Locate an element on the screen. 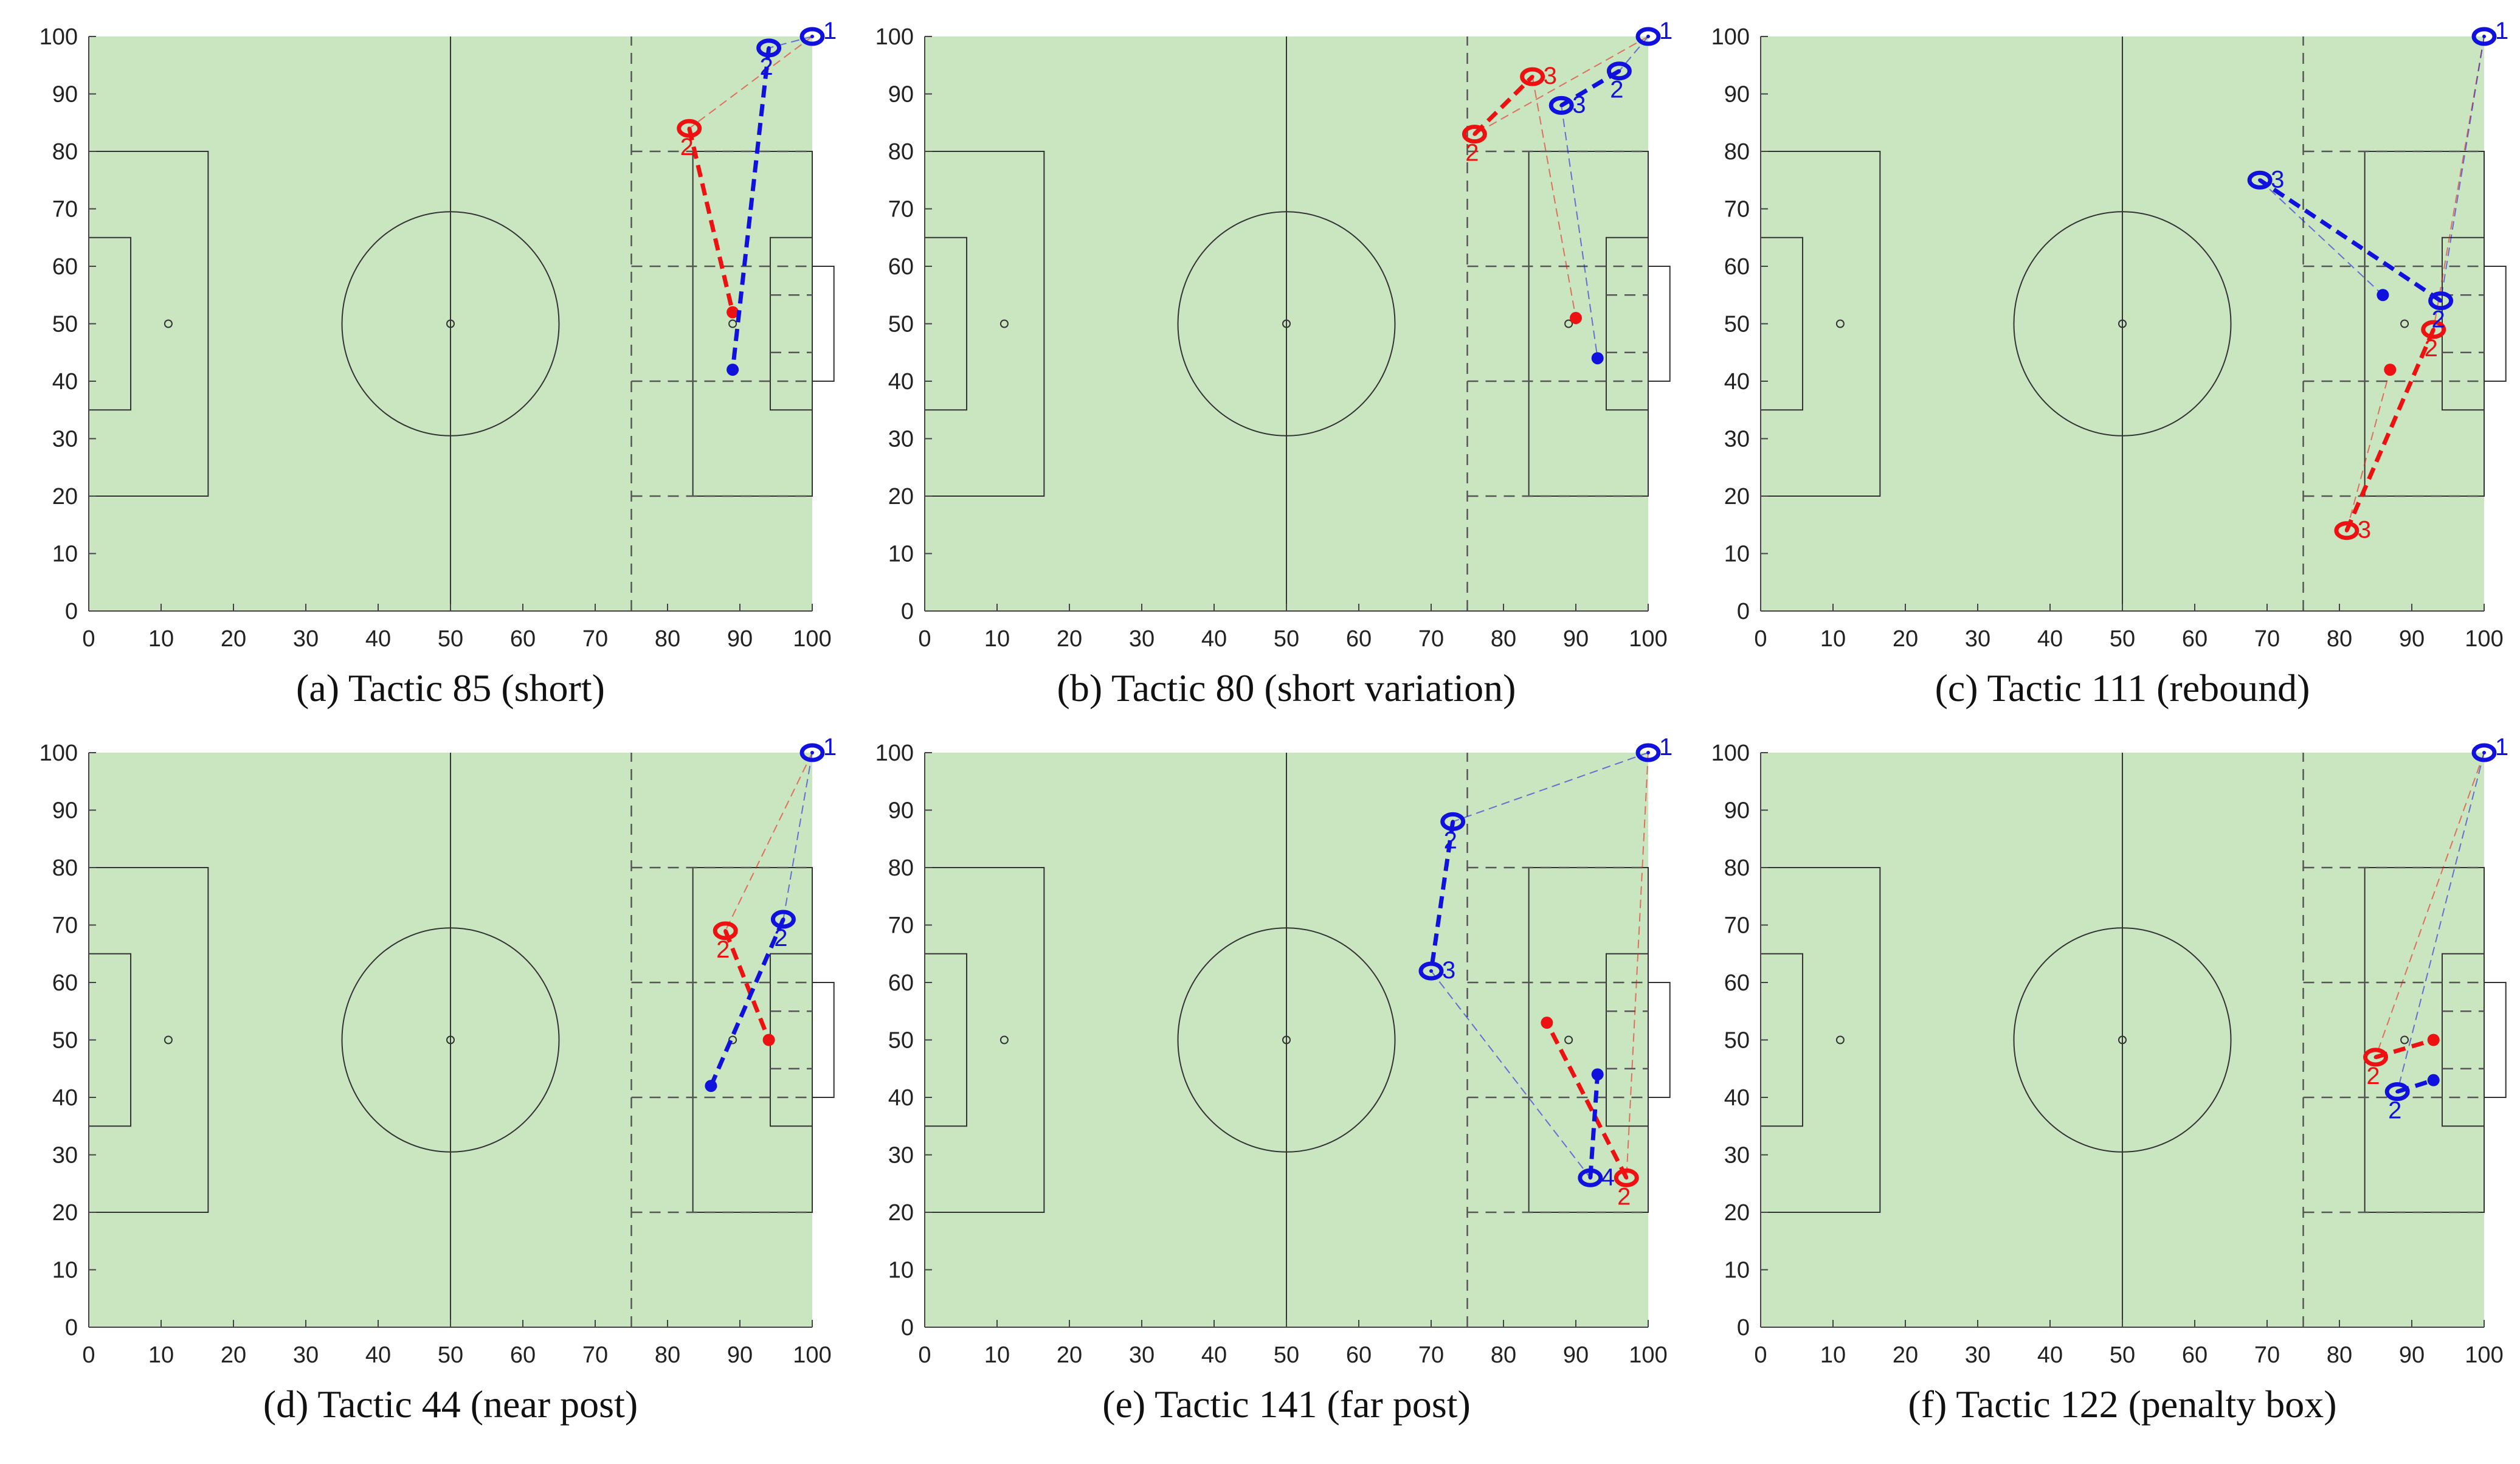  y-tick-label: 50 is located at coordinates (65, 324).